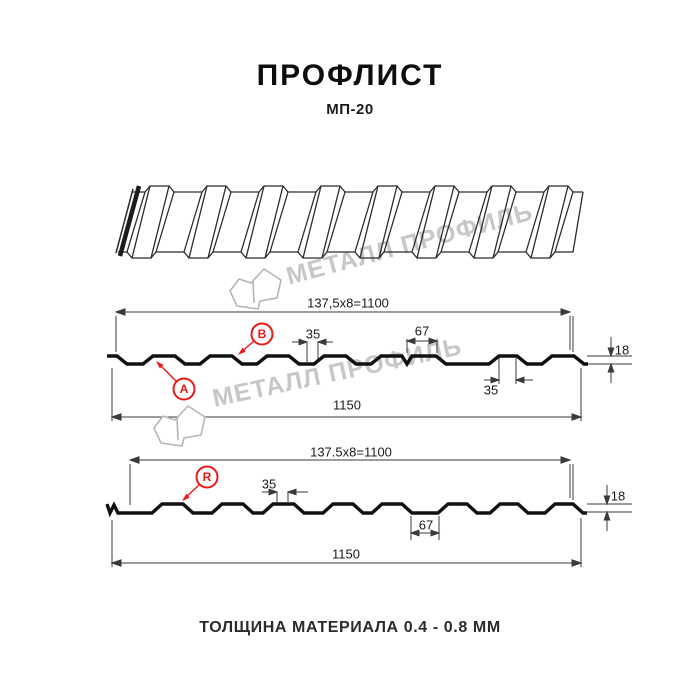 The image size is (700, 700). I want to click on material-thickness-caption: ТОЛЩИНА МАТЕРИАЛА 0.4 - 0.8 ММ, so click(350, 627).